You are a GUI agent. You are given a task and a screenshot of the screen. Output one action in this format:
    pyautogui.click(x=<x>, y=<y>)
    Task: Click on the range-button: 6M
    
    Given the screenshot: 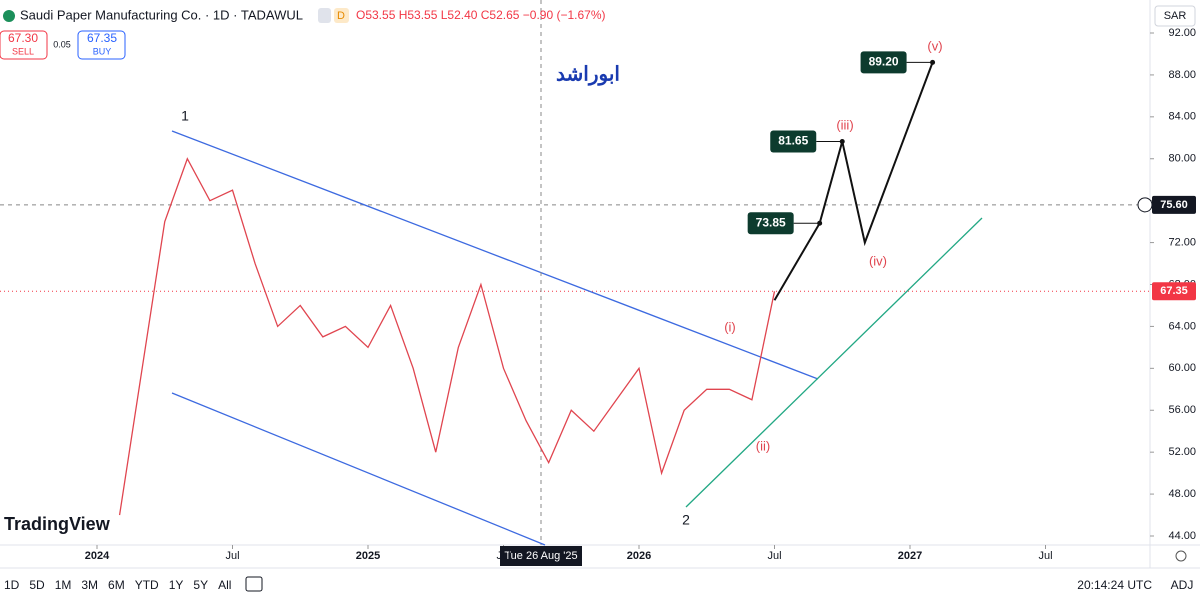 What is the action you would take?
    pyautogui.click(x=116, y=585)
    